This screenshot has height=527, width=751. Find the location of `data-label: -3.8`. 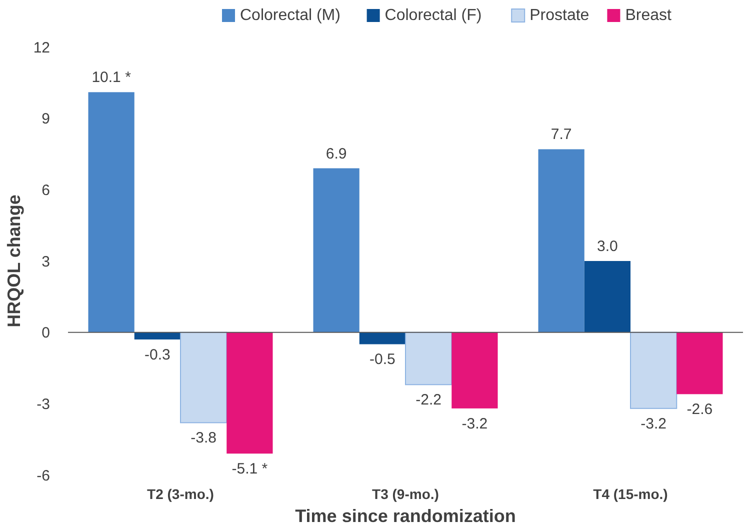

data-label: -3.8 is located at coordinates (203, 438).